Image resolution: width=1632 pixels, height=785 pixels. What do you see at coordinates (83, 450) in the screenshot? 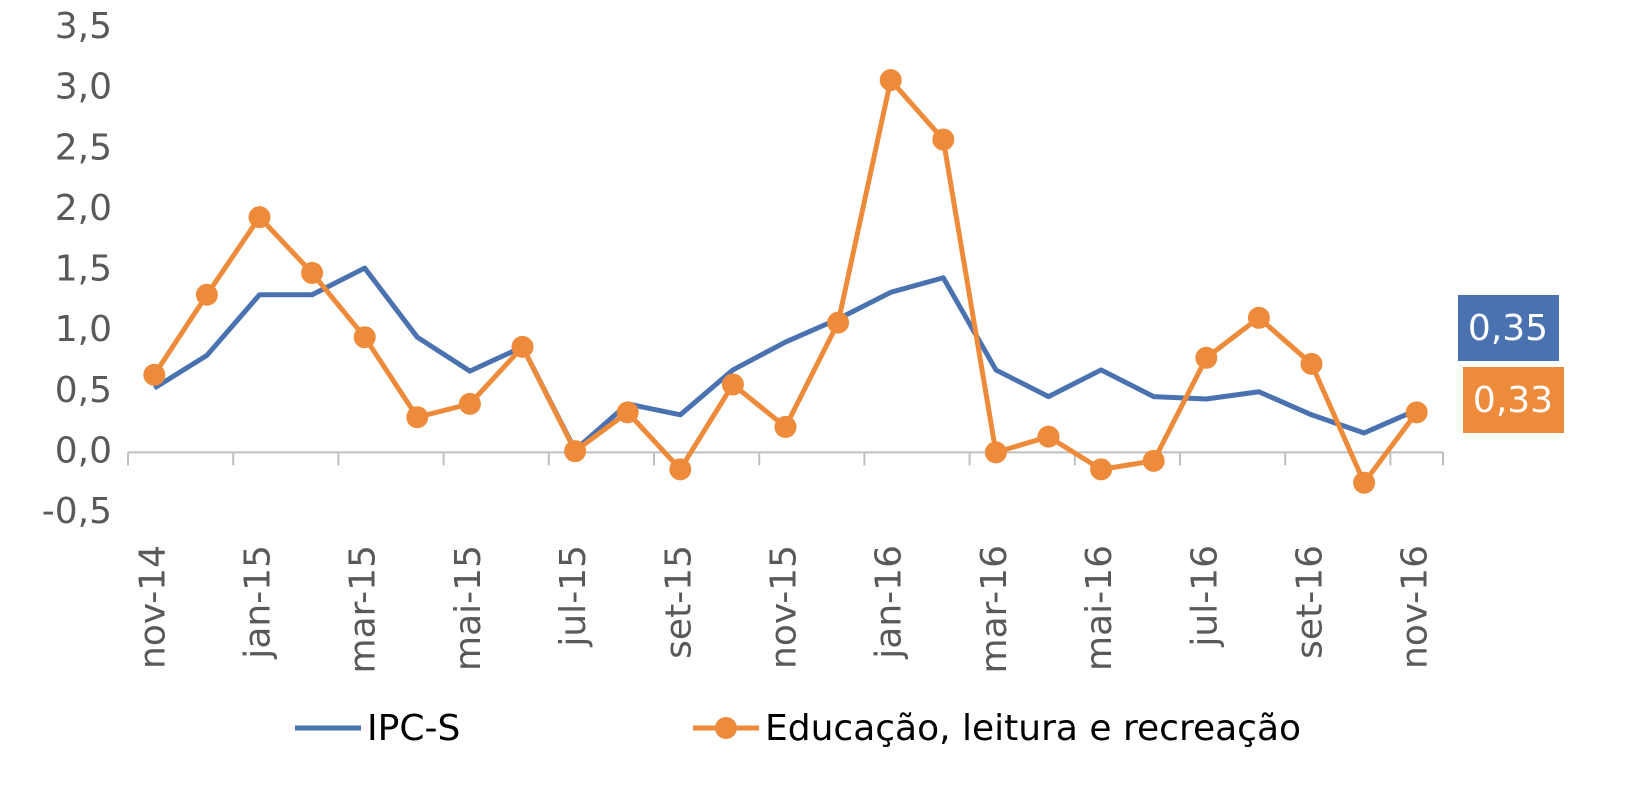
I see `y-tick-label: 0,0` at bounding box center [83, 450].